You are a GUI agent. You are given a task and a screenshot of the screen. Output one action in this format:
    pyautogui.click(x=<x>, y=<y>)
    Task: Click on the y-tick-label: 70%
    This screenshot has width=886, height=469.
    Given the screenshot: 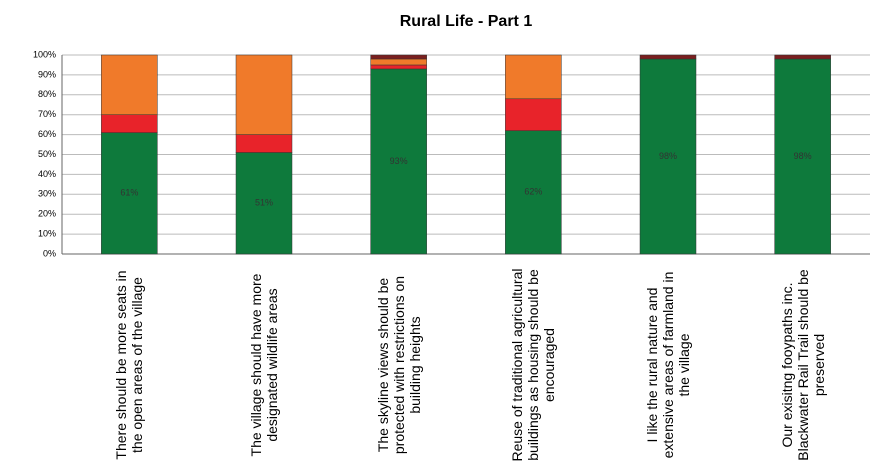 What is the action you would take?
    pyautogui.click(x=47, y=114)
    